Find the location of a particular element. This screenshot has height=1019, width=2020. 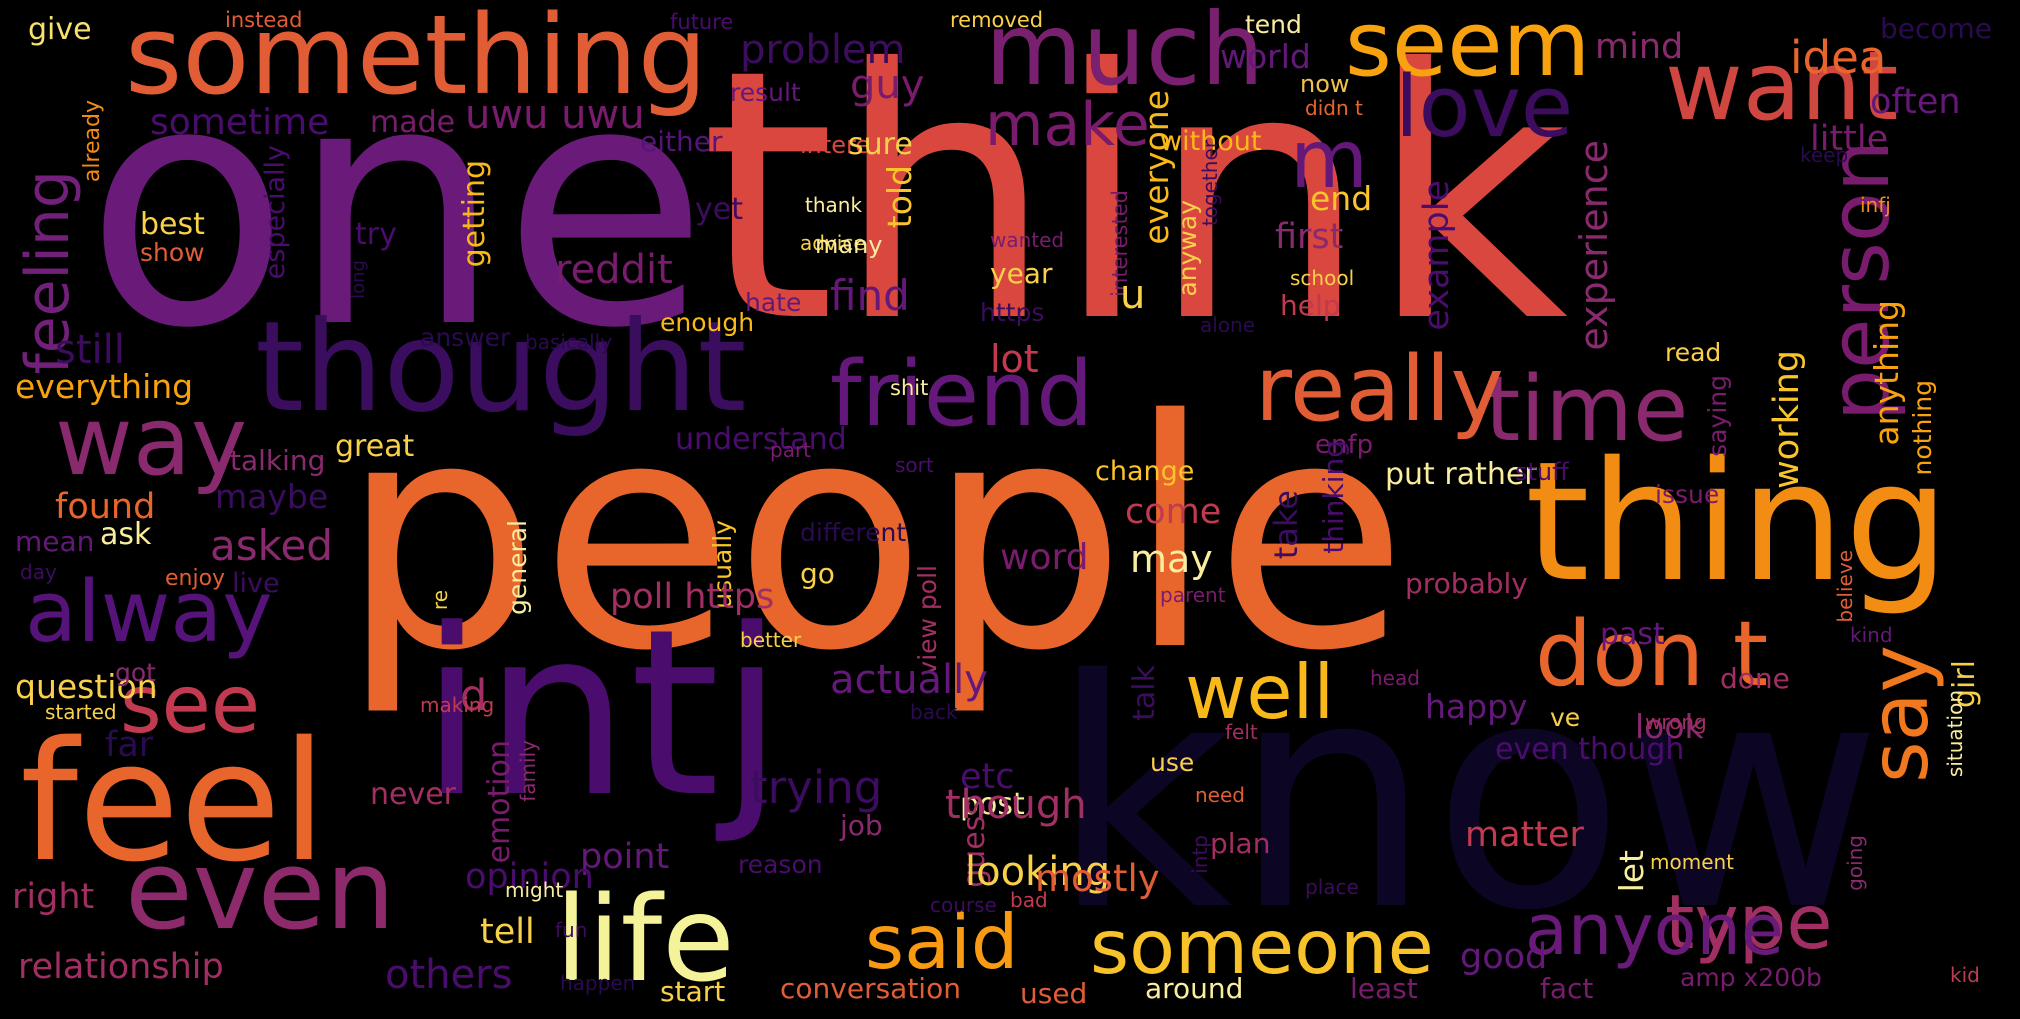

word: back is located at coordinates (934, 712).